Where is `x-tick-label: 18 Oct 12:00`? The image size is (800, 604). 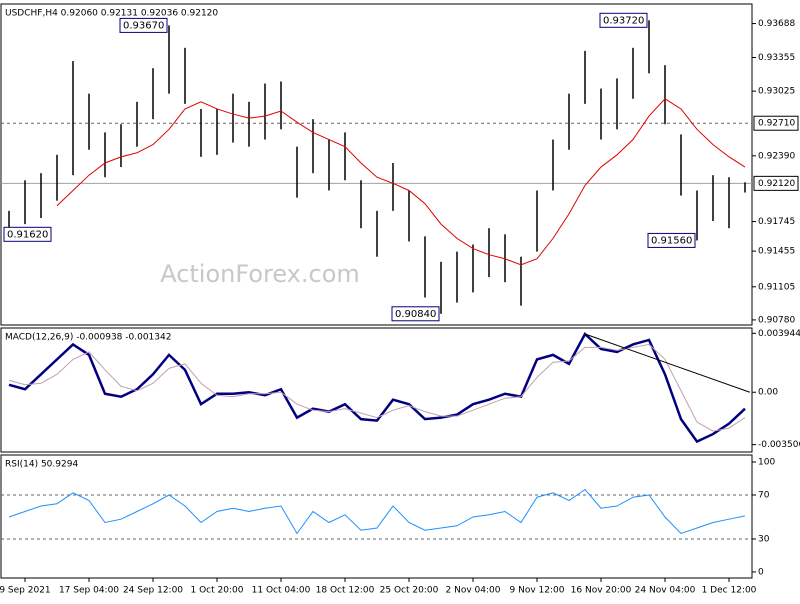
x-tick-label: 18 Oct 12:00 is located at coordinates (345, 591).